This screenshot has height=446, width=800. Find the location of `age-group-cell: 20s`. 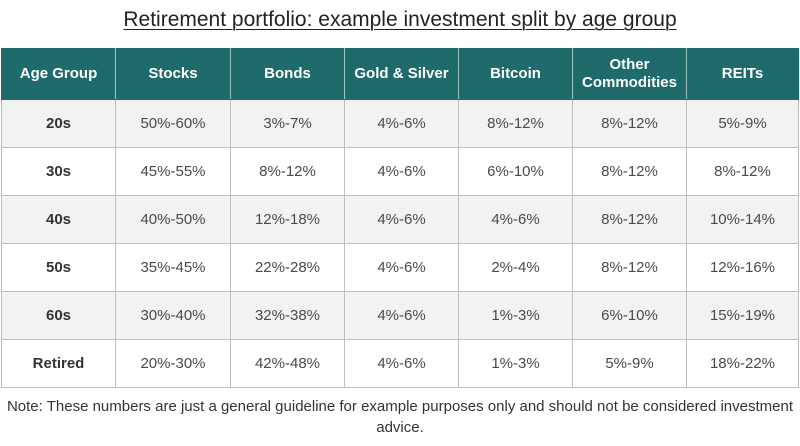

age-group-cell: 20s is located at coordinates (58, 123).